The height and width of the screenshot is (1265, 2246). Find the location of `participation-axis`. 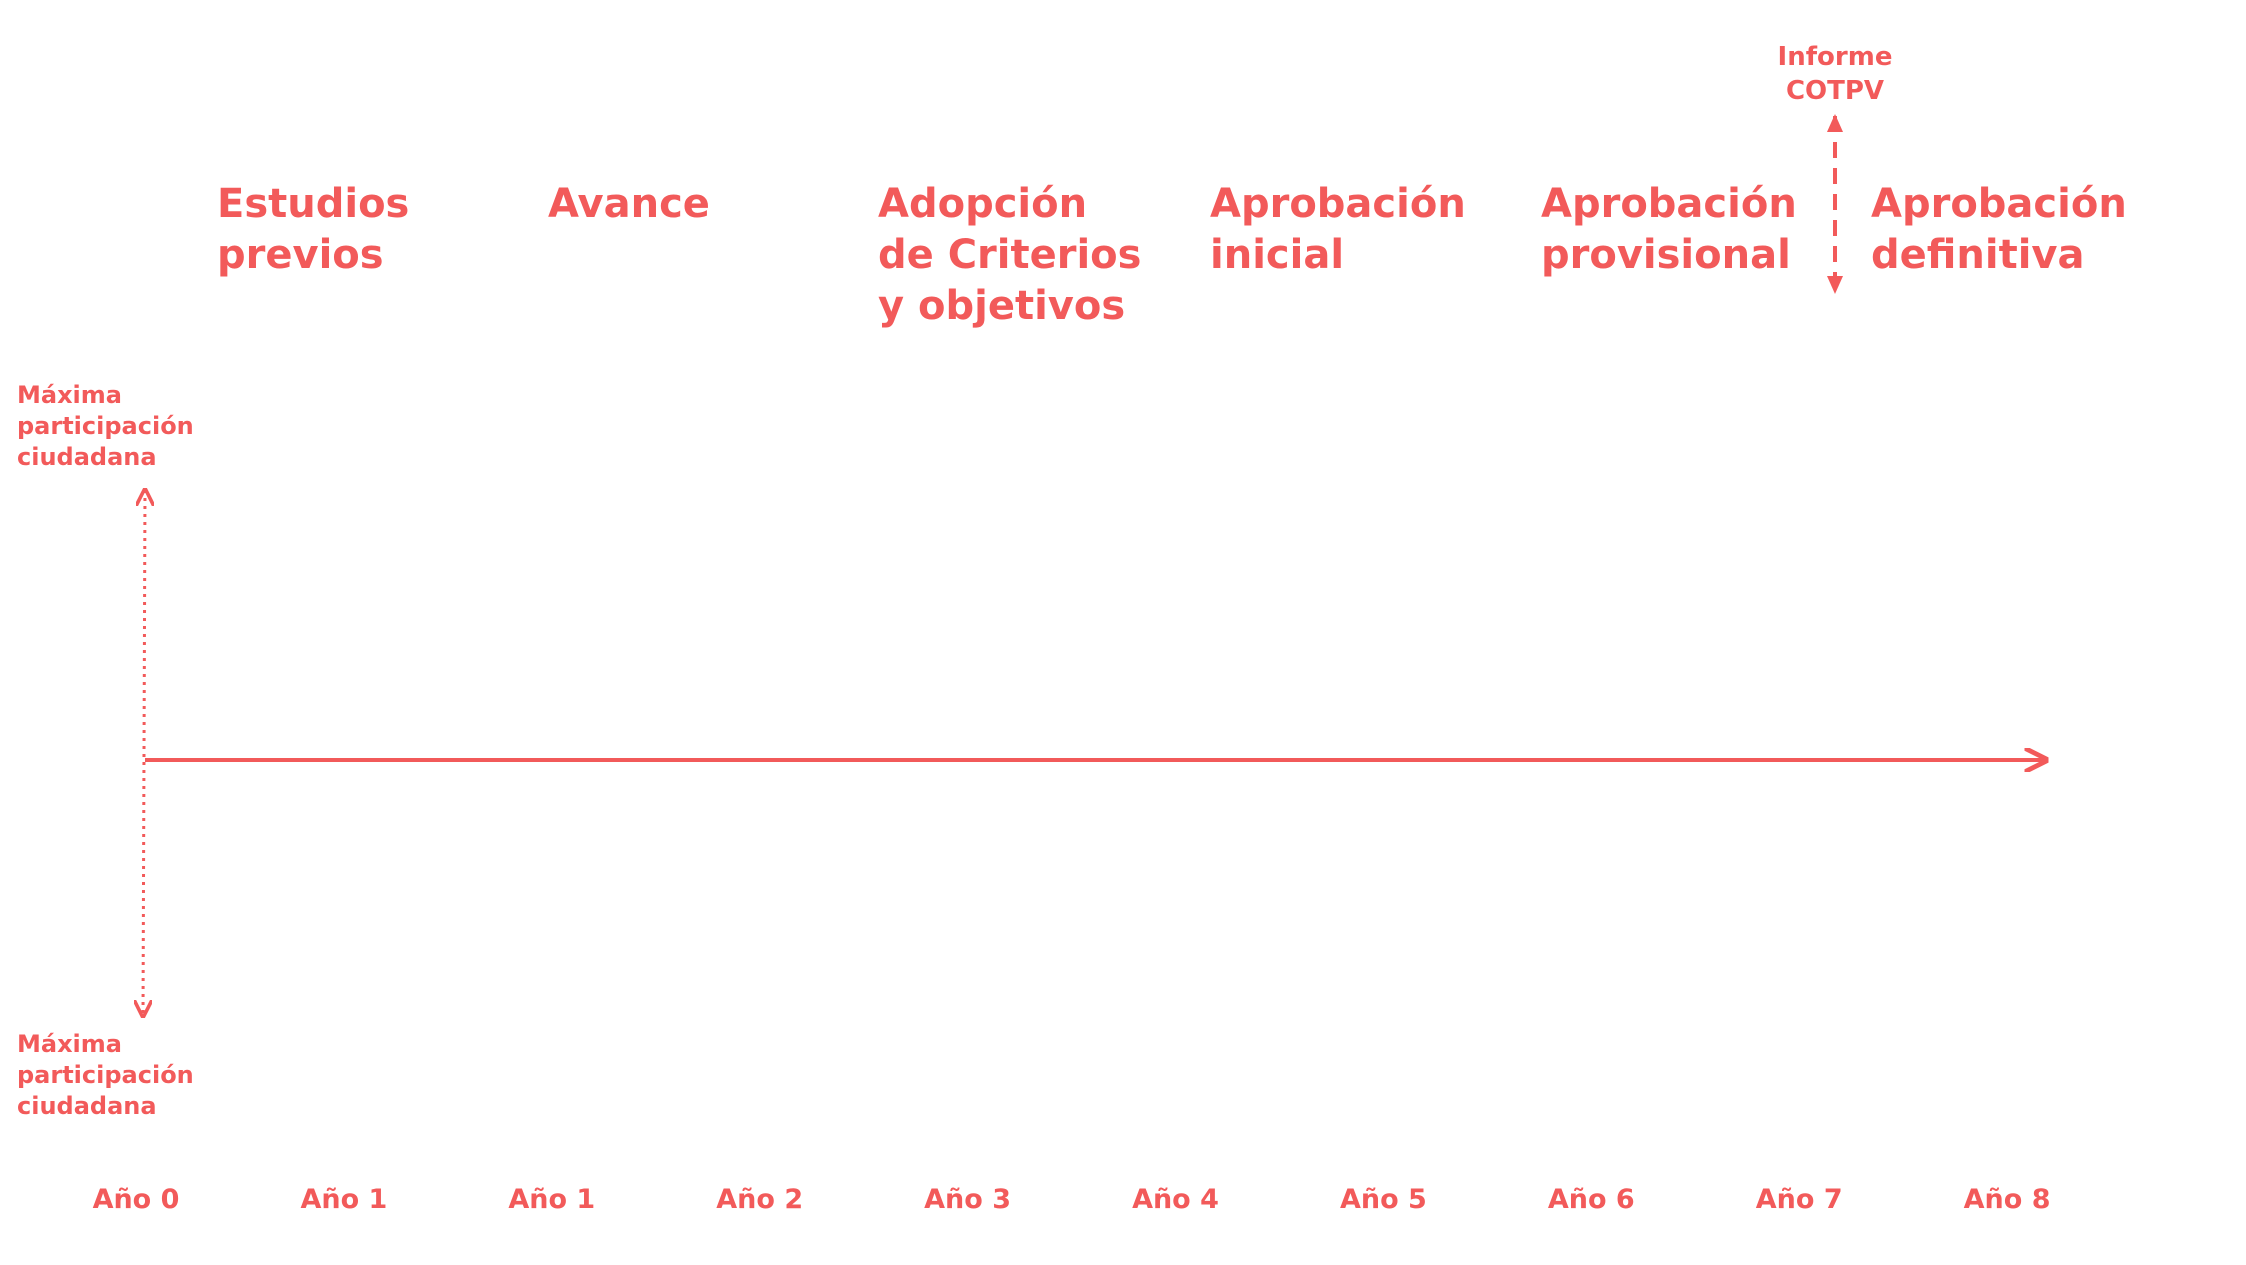

participation-axis is located at coordinates (144, 753).